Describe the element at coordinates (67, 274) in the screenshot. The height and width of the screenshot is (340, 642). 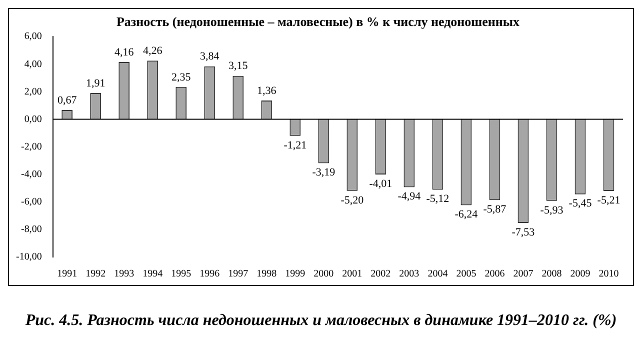
I see `x-tick-label: 1991` at that location.